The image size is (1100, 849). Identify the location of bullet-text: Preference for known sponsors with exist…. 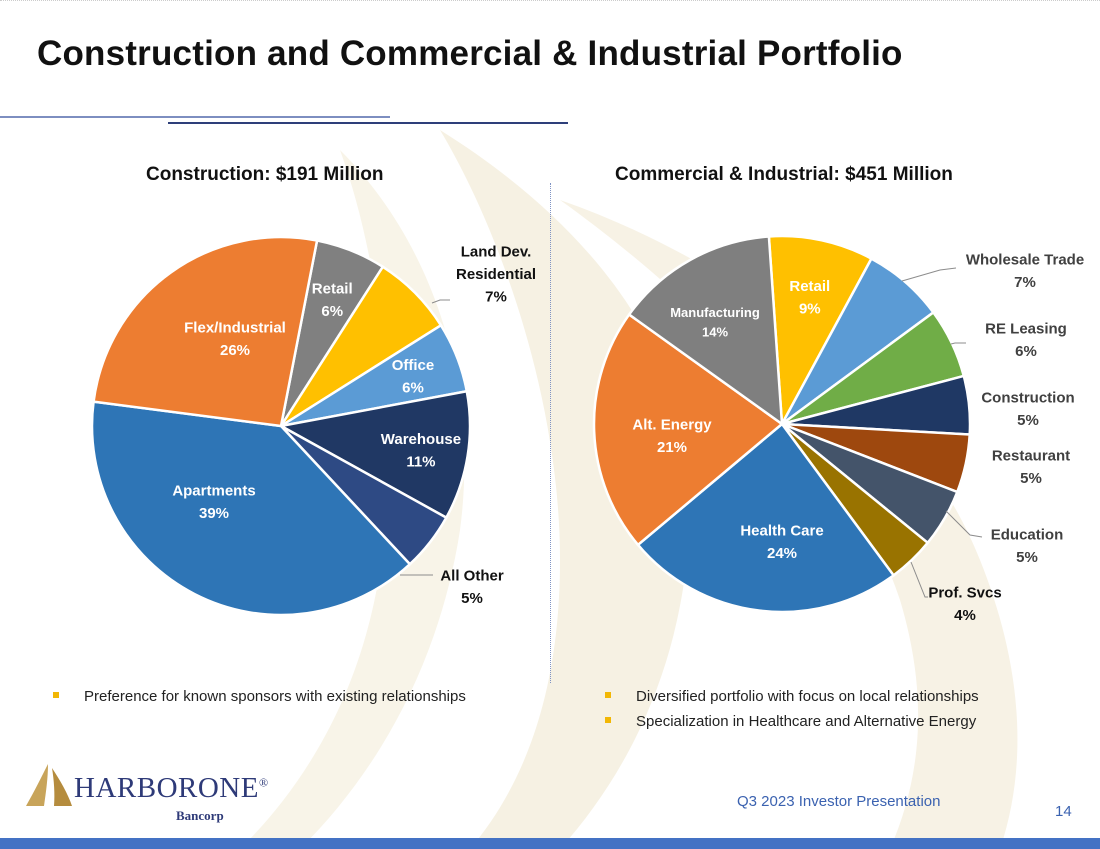
(275, 696).